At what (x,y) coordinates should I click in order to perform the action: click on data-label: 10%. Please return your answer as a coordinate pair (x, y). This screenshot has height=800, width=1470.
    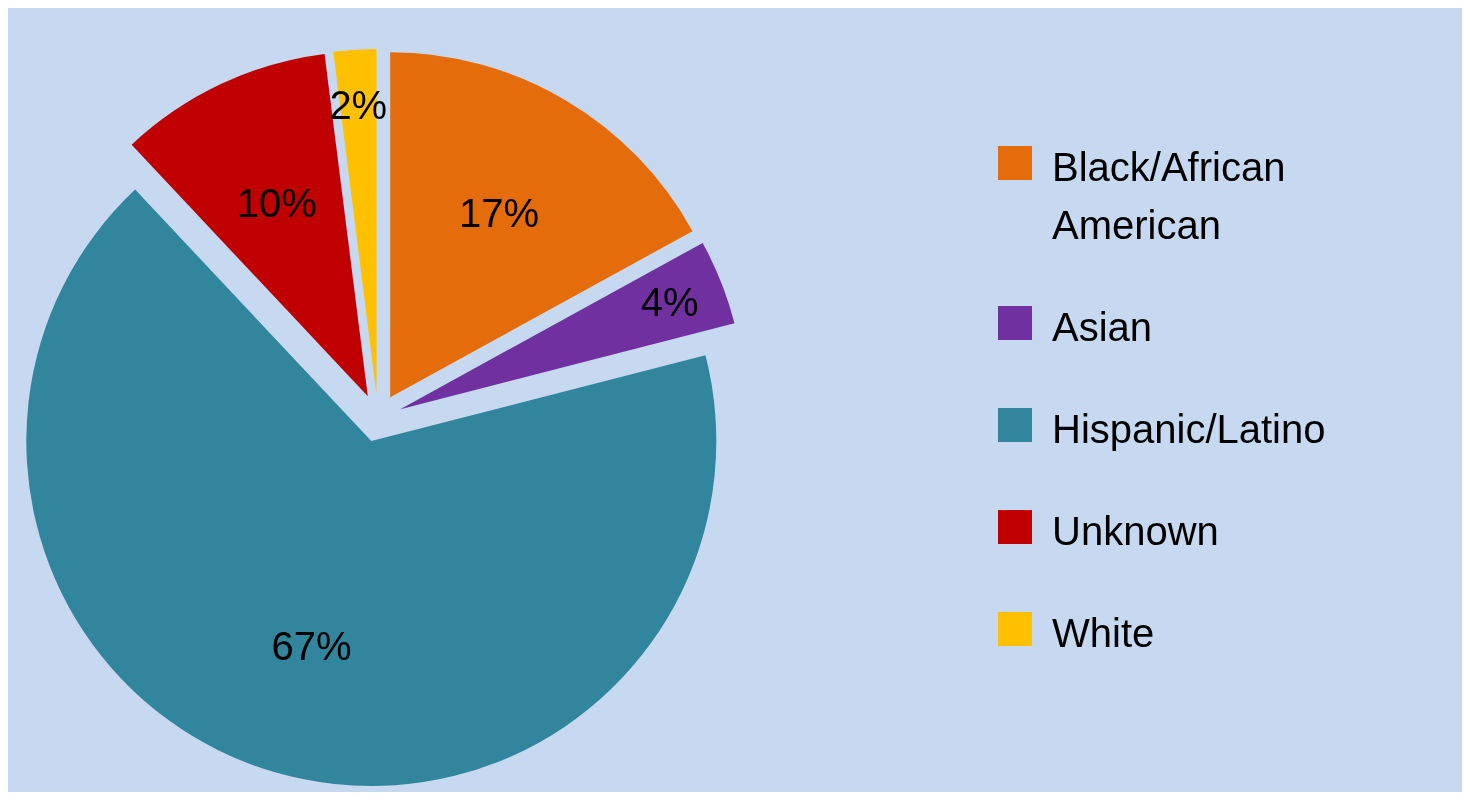
    Looking at the image, I should click on (276, 202).